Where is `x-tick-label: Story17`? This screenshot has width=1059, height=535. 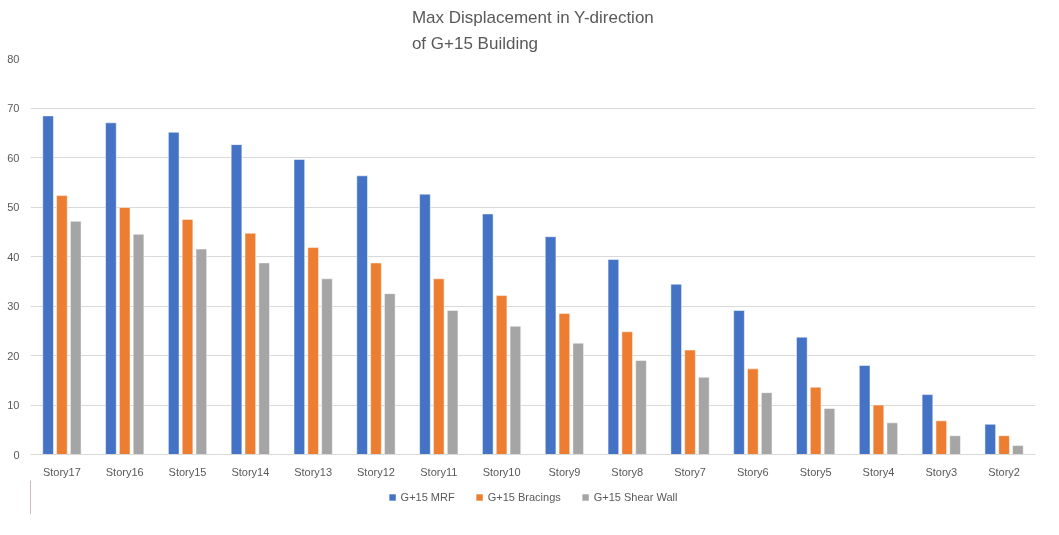
x-tick-label: Story17 is located at coordinates (61, 471).